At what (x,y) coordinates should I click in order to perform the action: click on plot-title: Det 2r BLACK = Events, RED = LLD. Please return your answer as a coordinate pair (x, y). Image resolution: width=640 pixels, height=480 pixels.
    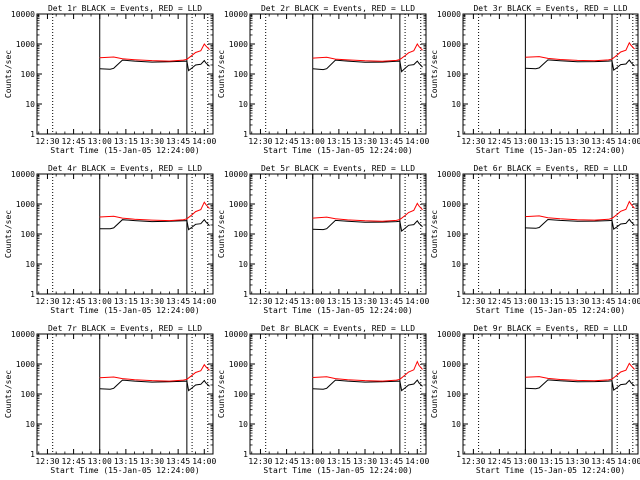
    Looking at the image, I should click on (338, 8).